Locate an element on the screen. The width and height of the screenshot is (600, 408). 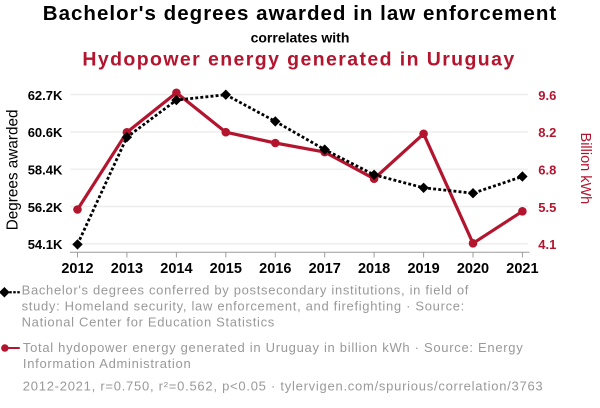
svg-text: 4.1 is located at coordinates (547, 244).